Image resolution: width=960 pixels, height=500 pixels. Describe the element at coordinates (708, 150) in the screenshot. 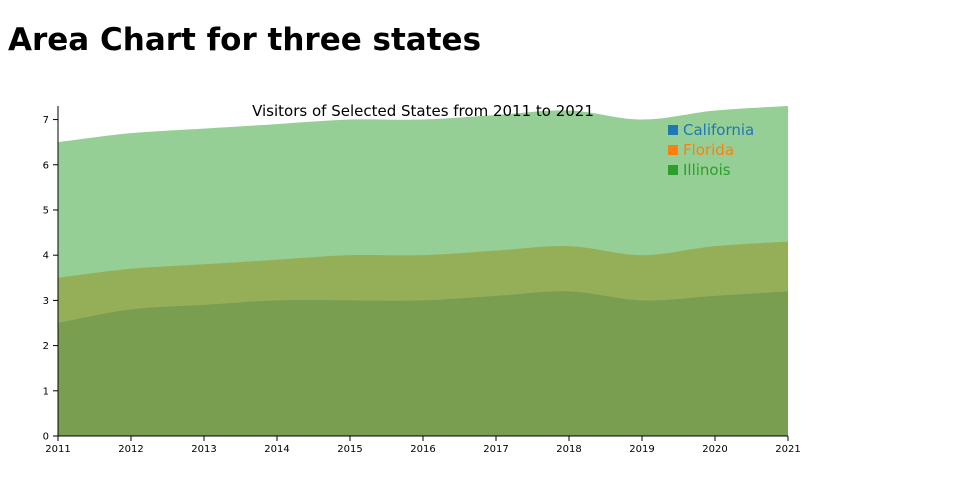

I see `legend-label: Florida` at that location.